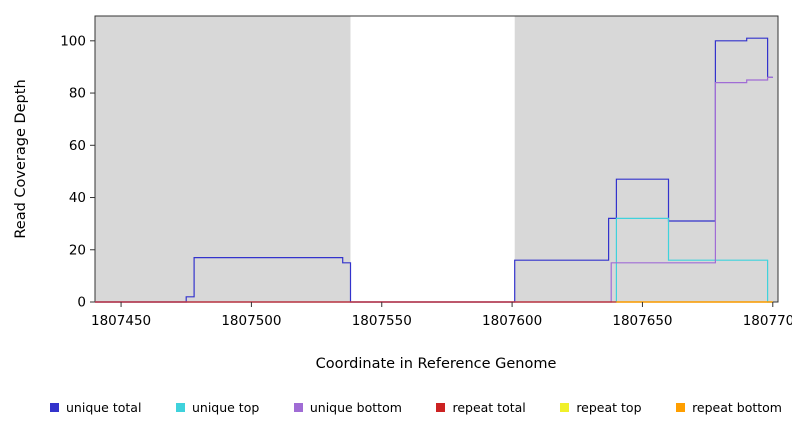  What do you see at coordinates (73, 41) in the screenshot?
I see `y-tick-label: 100` at bounding box center [73, 41].